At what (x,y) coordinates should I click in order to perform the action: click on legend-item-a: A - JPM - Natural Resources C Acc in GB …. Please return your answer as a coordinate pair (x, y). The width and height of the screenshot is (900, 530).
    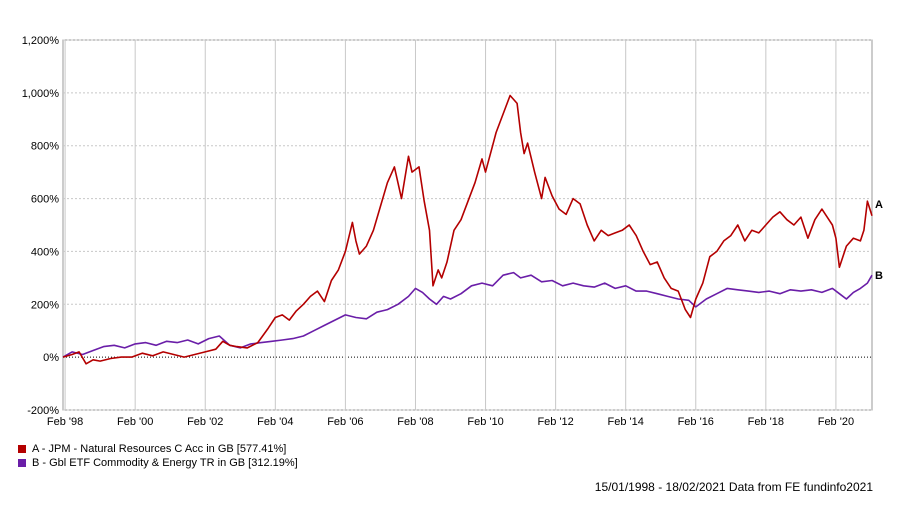
    Looking at the image, I should click on (158, 449).